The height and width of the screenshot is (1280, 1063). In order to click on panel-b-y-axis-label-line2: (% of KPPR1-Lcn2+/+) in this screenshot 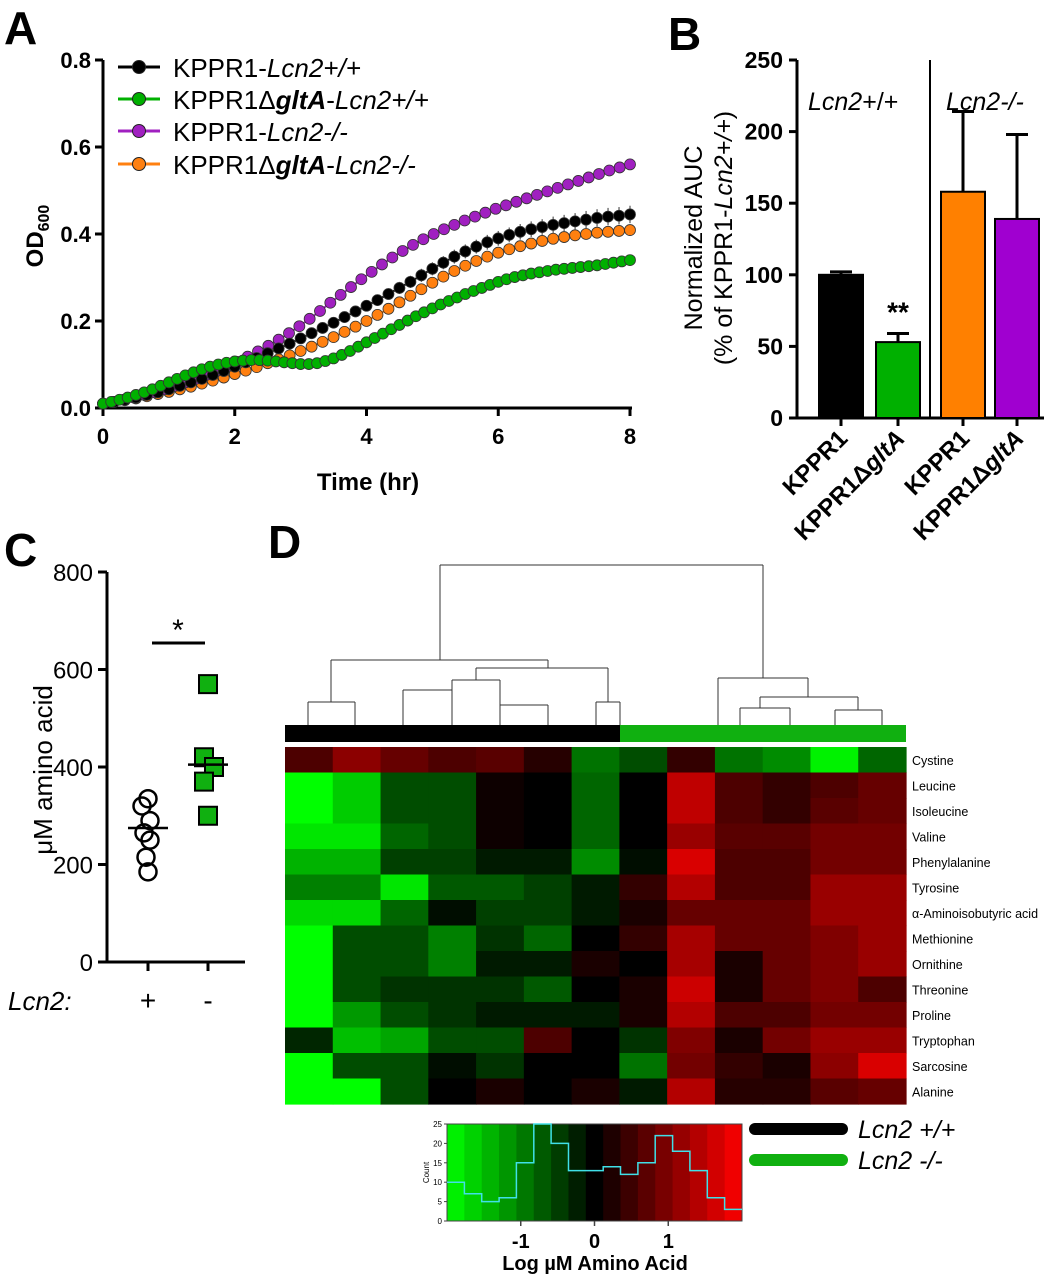, I will do `click(724, 238)`.